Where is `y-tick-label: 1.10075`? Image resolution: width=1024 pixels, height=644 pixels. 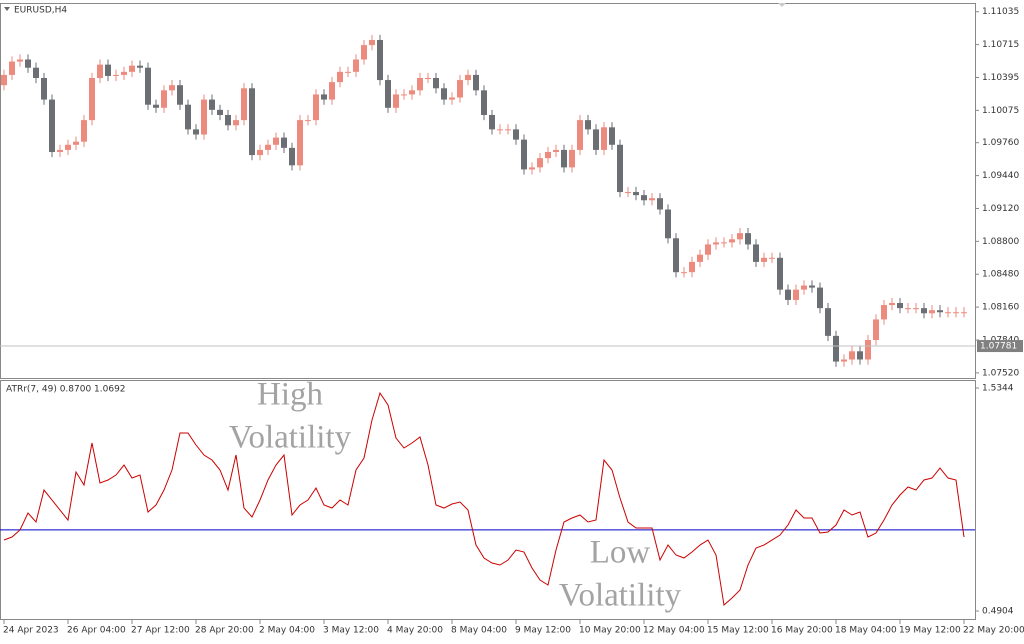
y-tick-label: 1.10075 is located at coordinates (1000, 111).